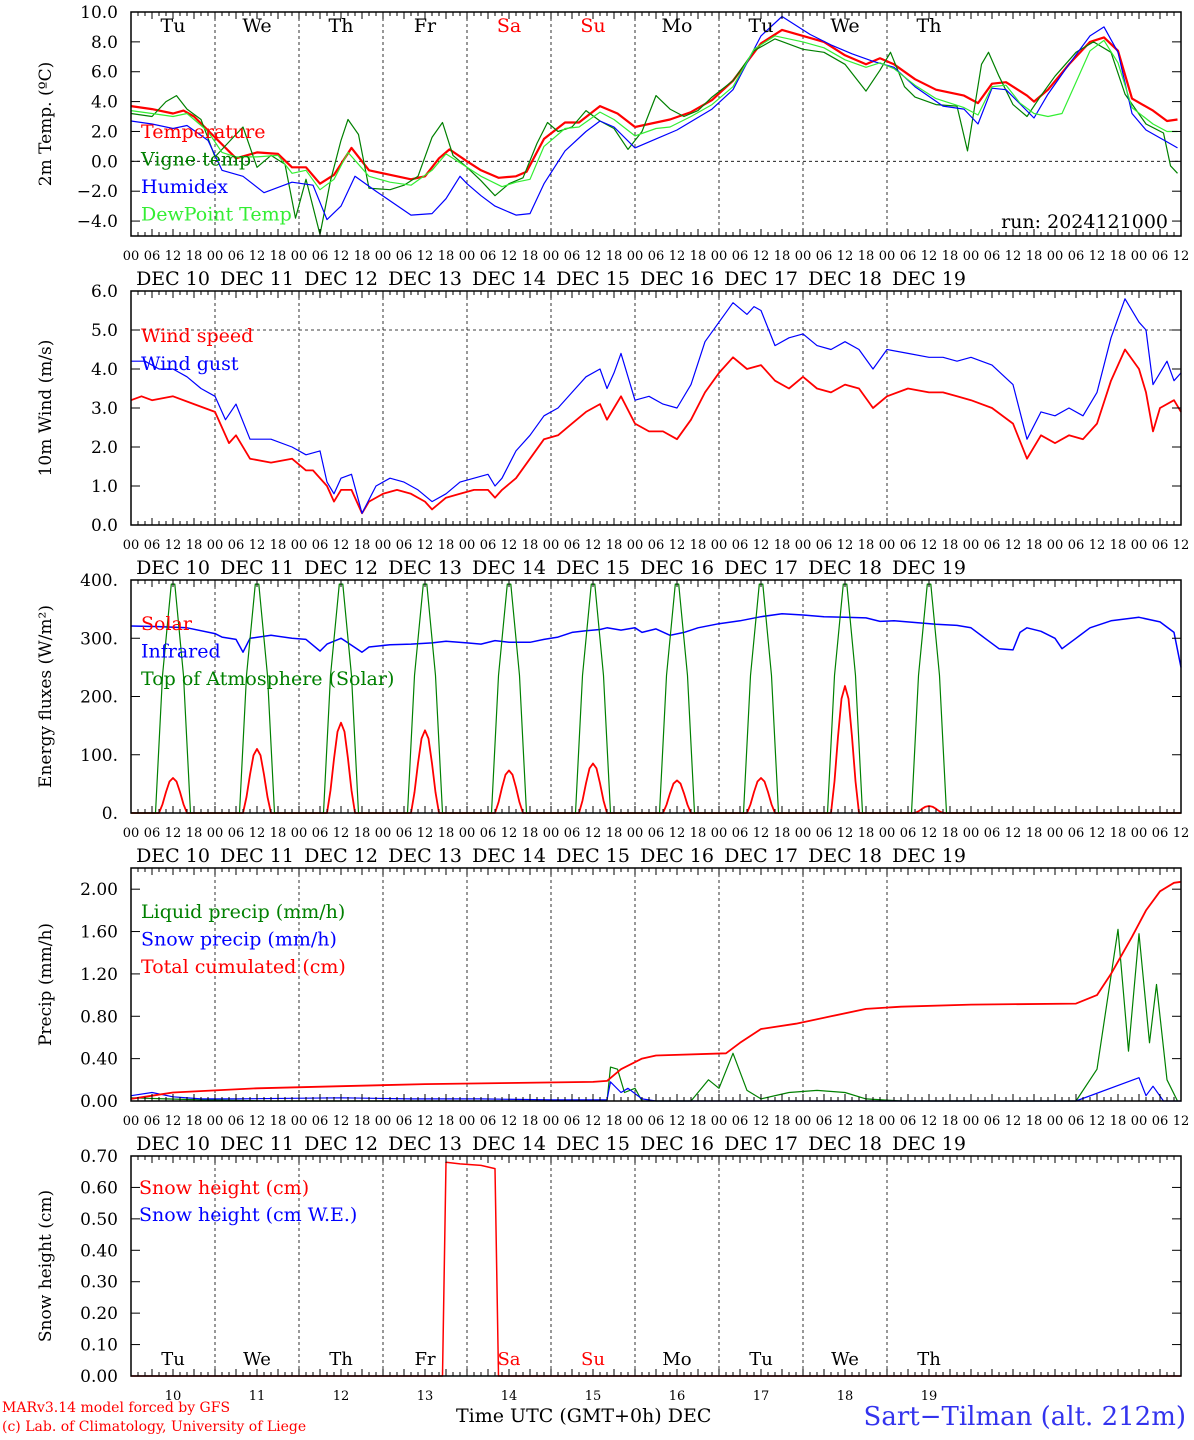 This screenshot has width=1194, height=1440. Describe the element at coordinates (677, 1396) in the screenshot. I see `day-number-label: 16` at that location.